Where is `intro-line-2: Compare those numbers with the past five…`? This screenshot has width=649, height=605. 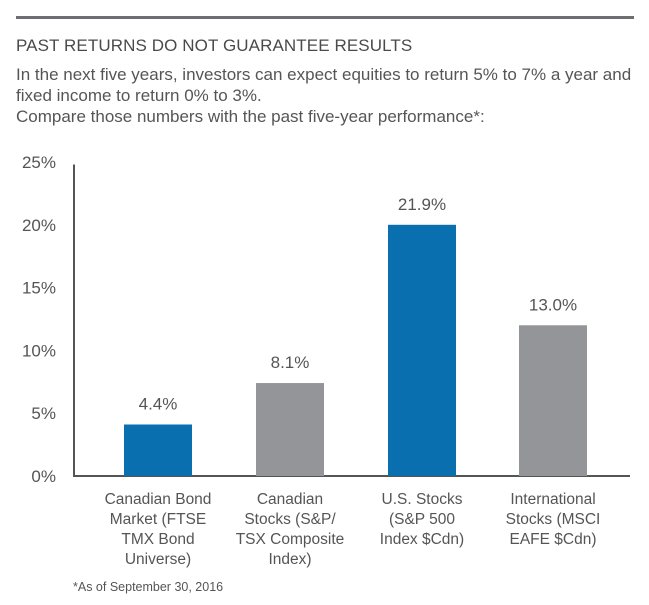 intro-line-2: Compare those numbers with the past five… is located at coordinates (250, 116).